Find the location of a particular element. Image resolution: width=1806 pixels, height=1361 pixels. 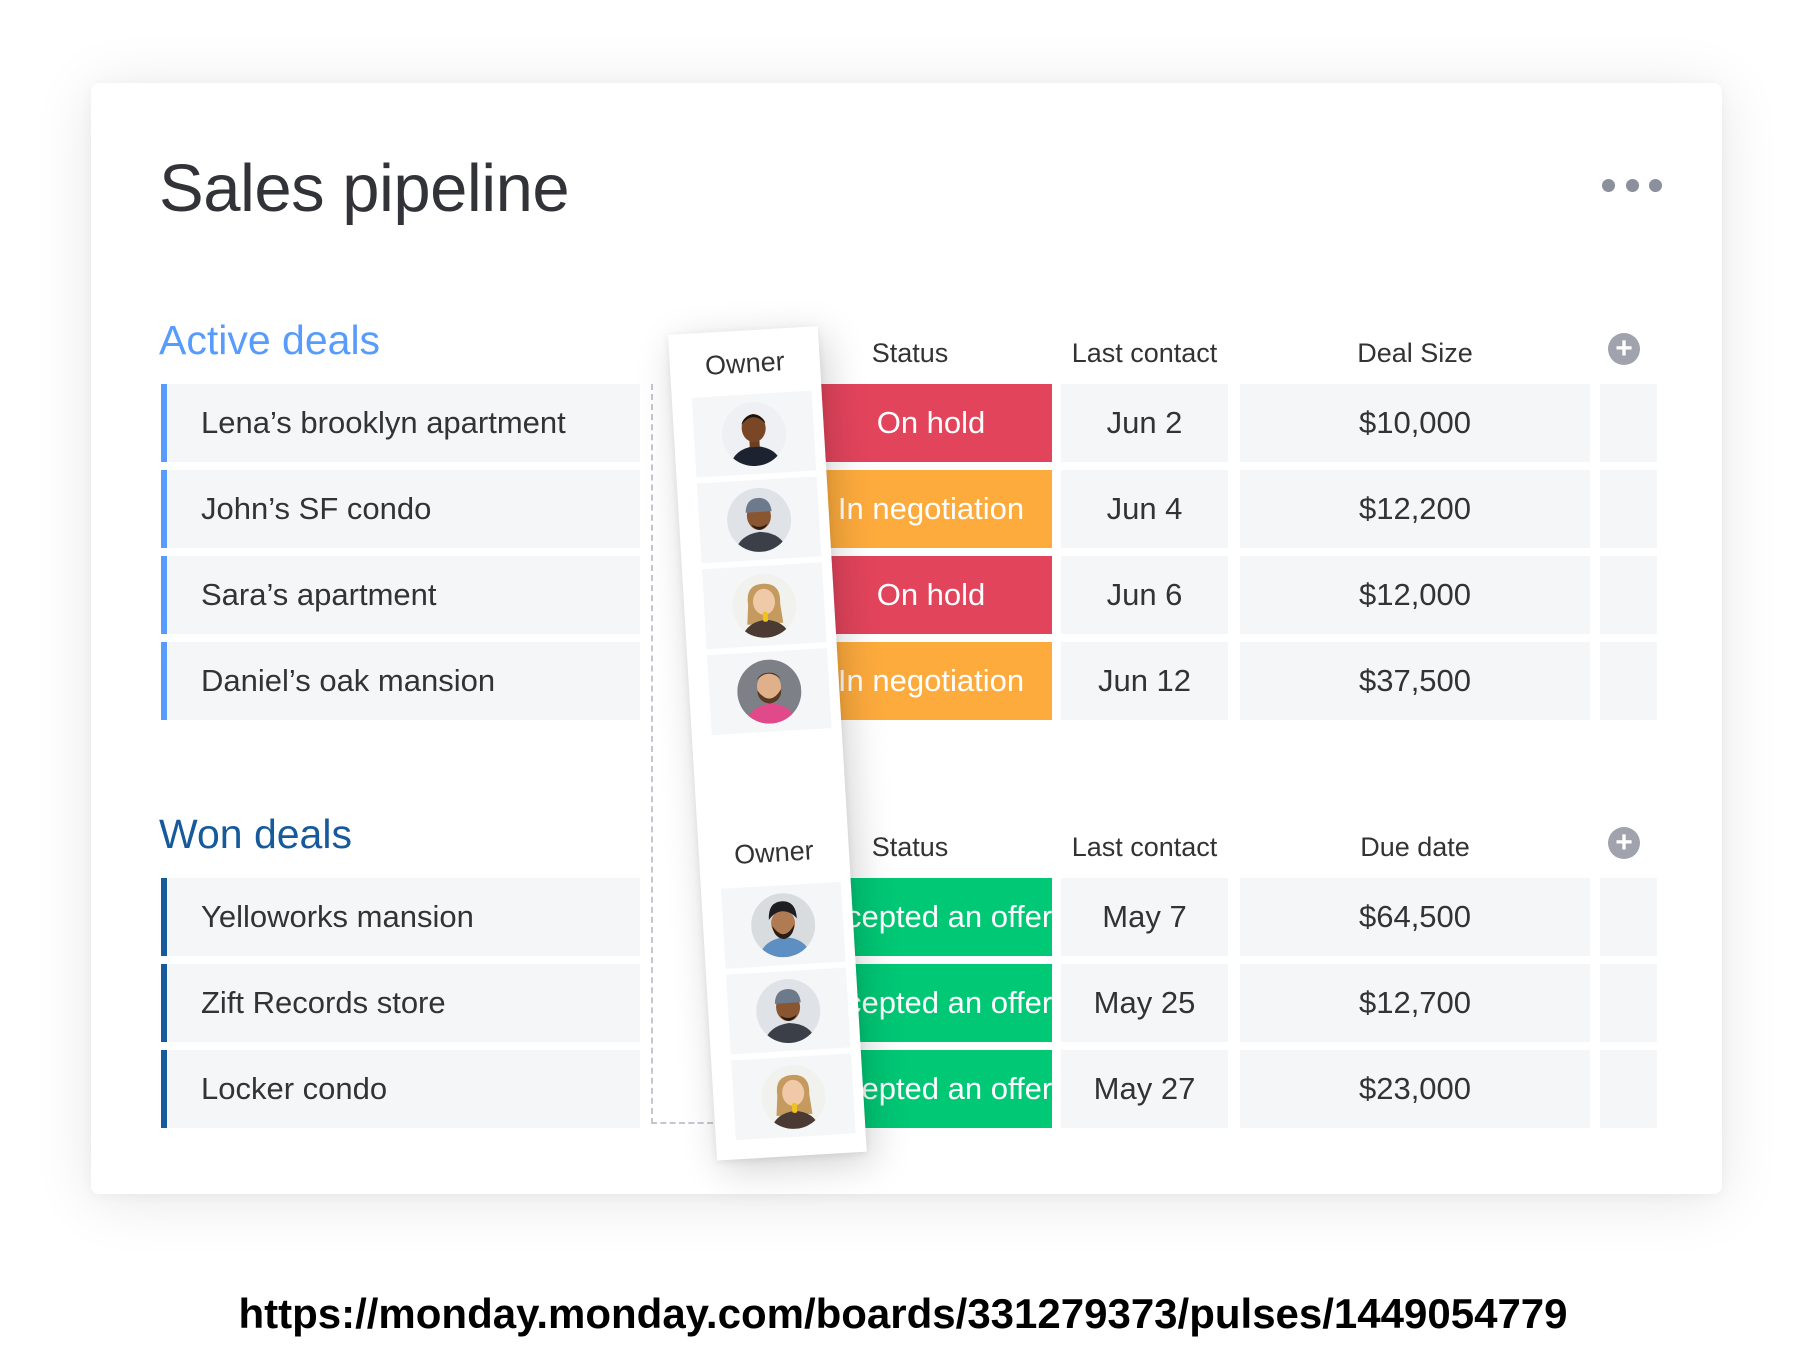

deal-size-cell: $10,000 is located at coordinates (1415, 423).